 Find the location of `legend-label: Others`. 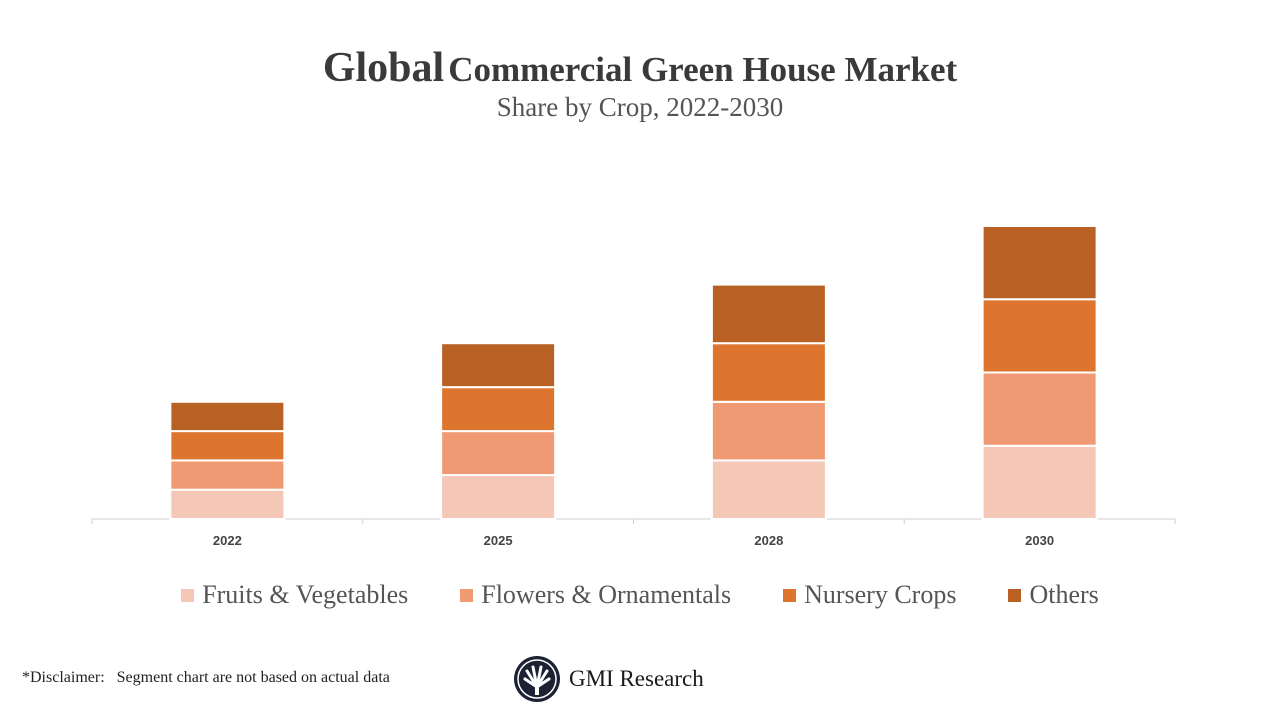

legend-label: Others is located at coordinates (1064, 594).